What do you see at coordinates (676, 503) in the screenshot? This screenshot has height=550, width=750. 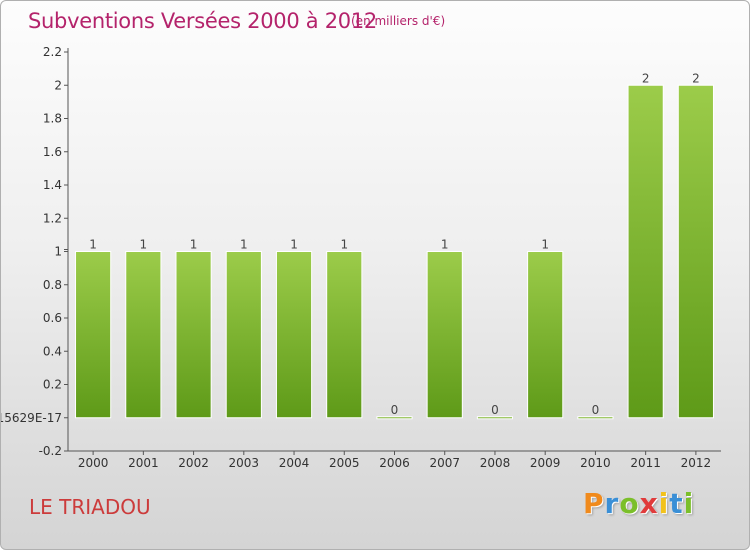 I see `logo-letter: t` at bounding box center [676, 503].